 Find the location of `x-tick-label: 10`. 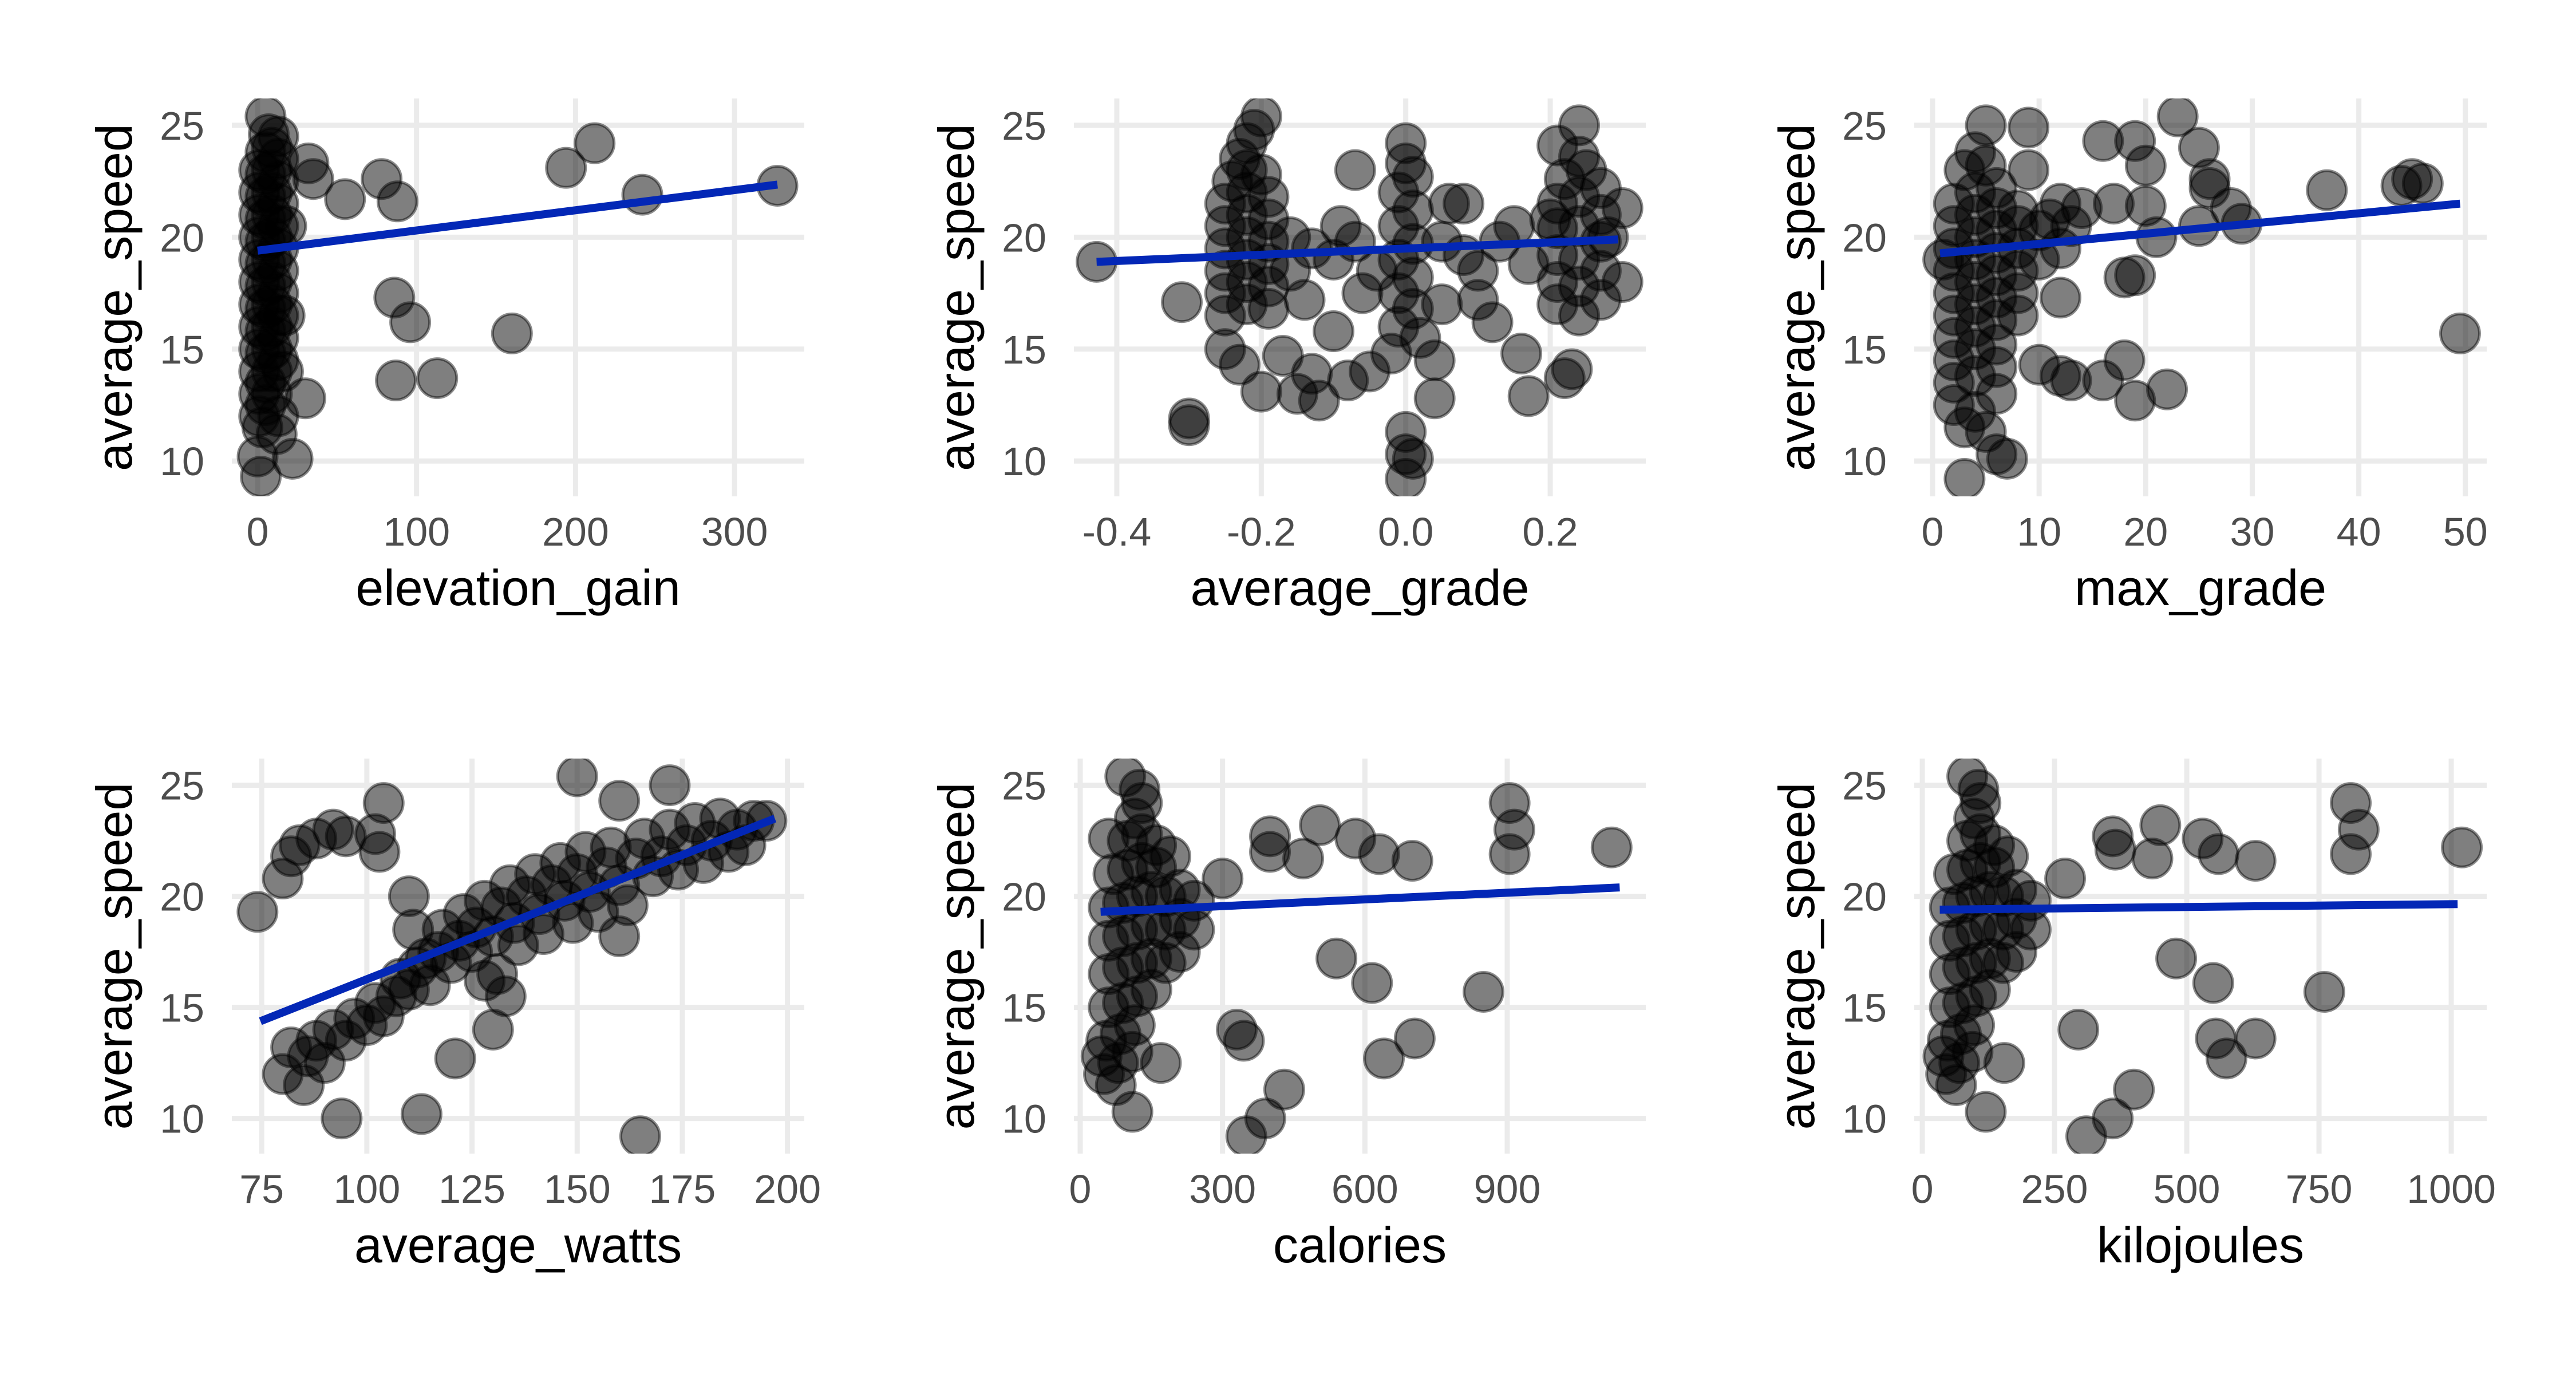

x-tick-label: 10 is located at coordinates (2039, 532).